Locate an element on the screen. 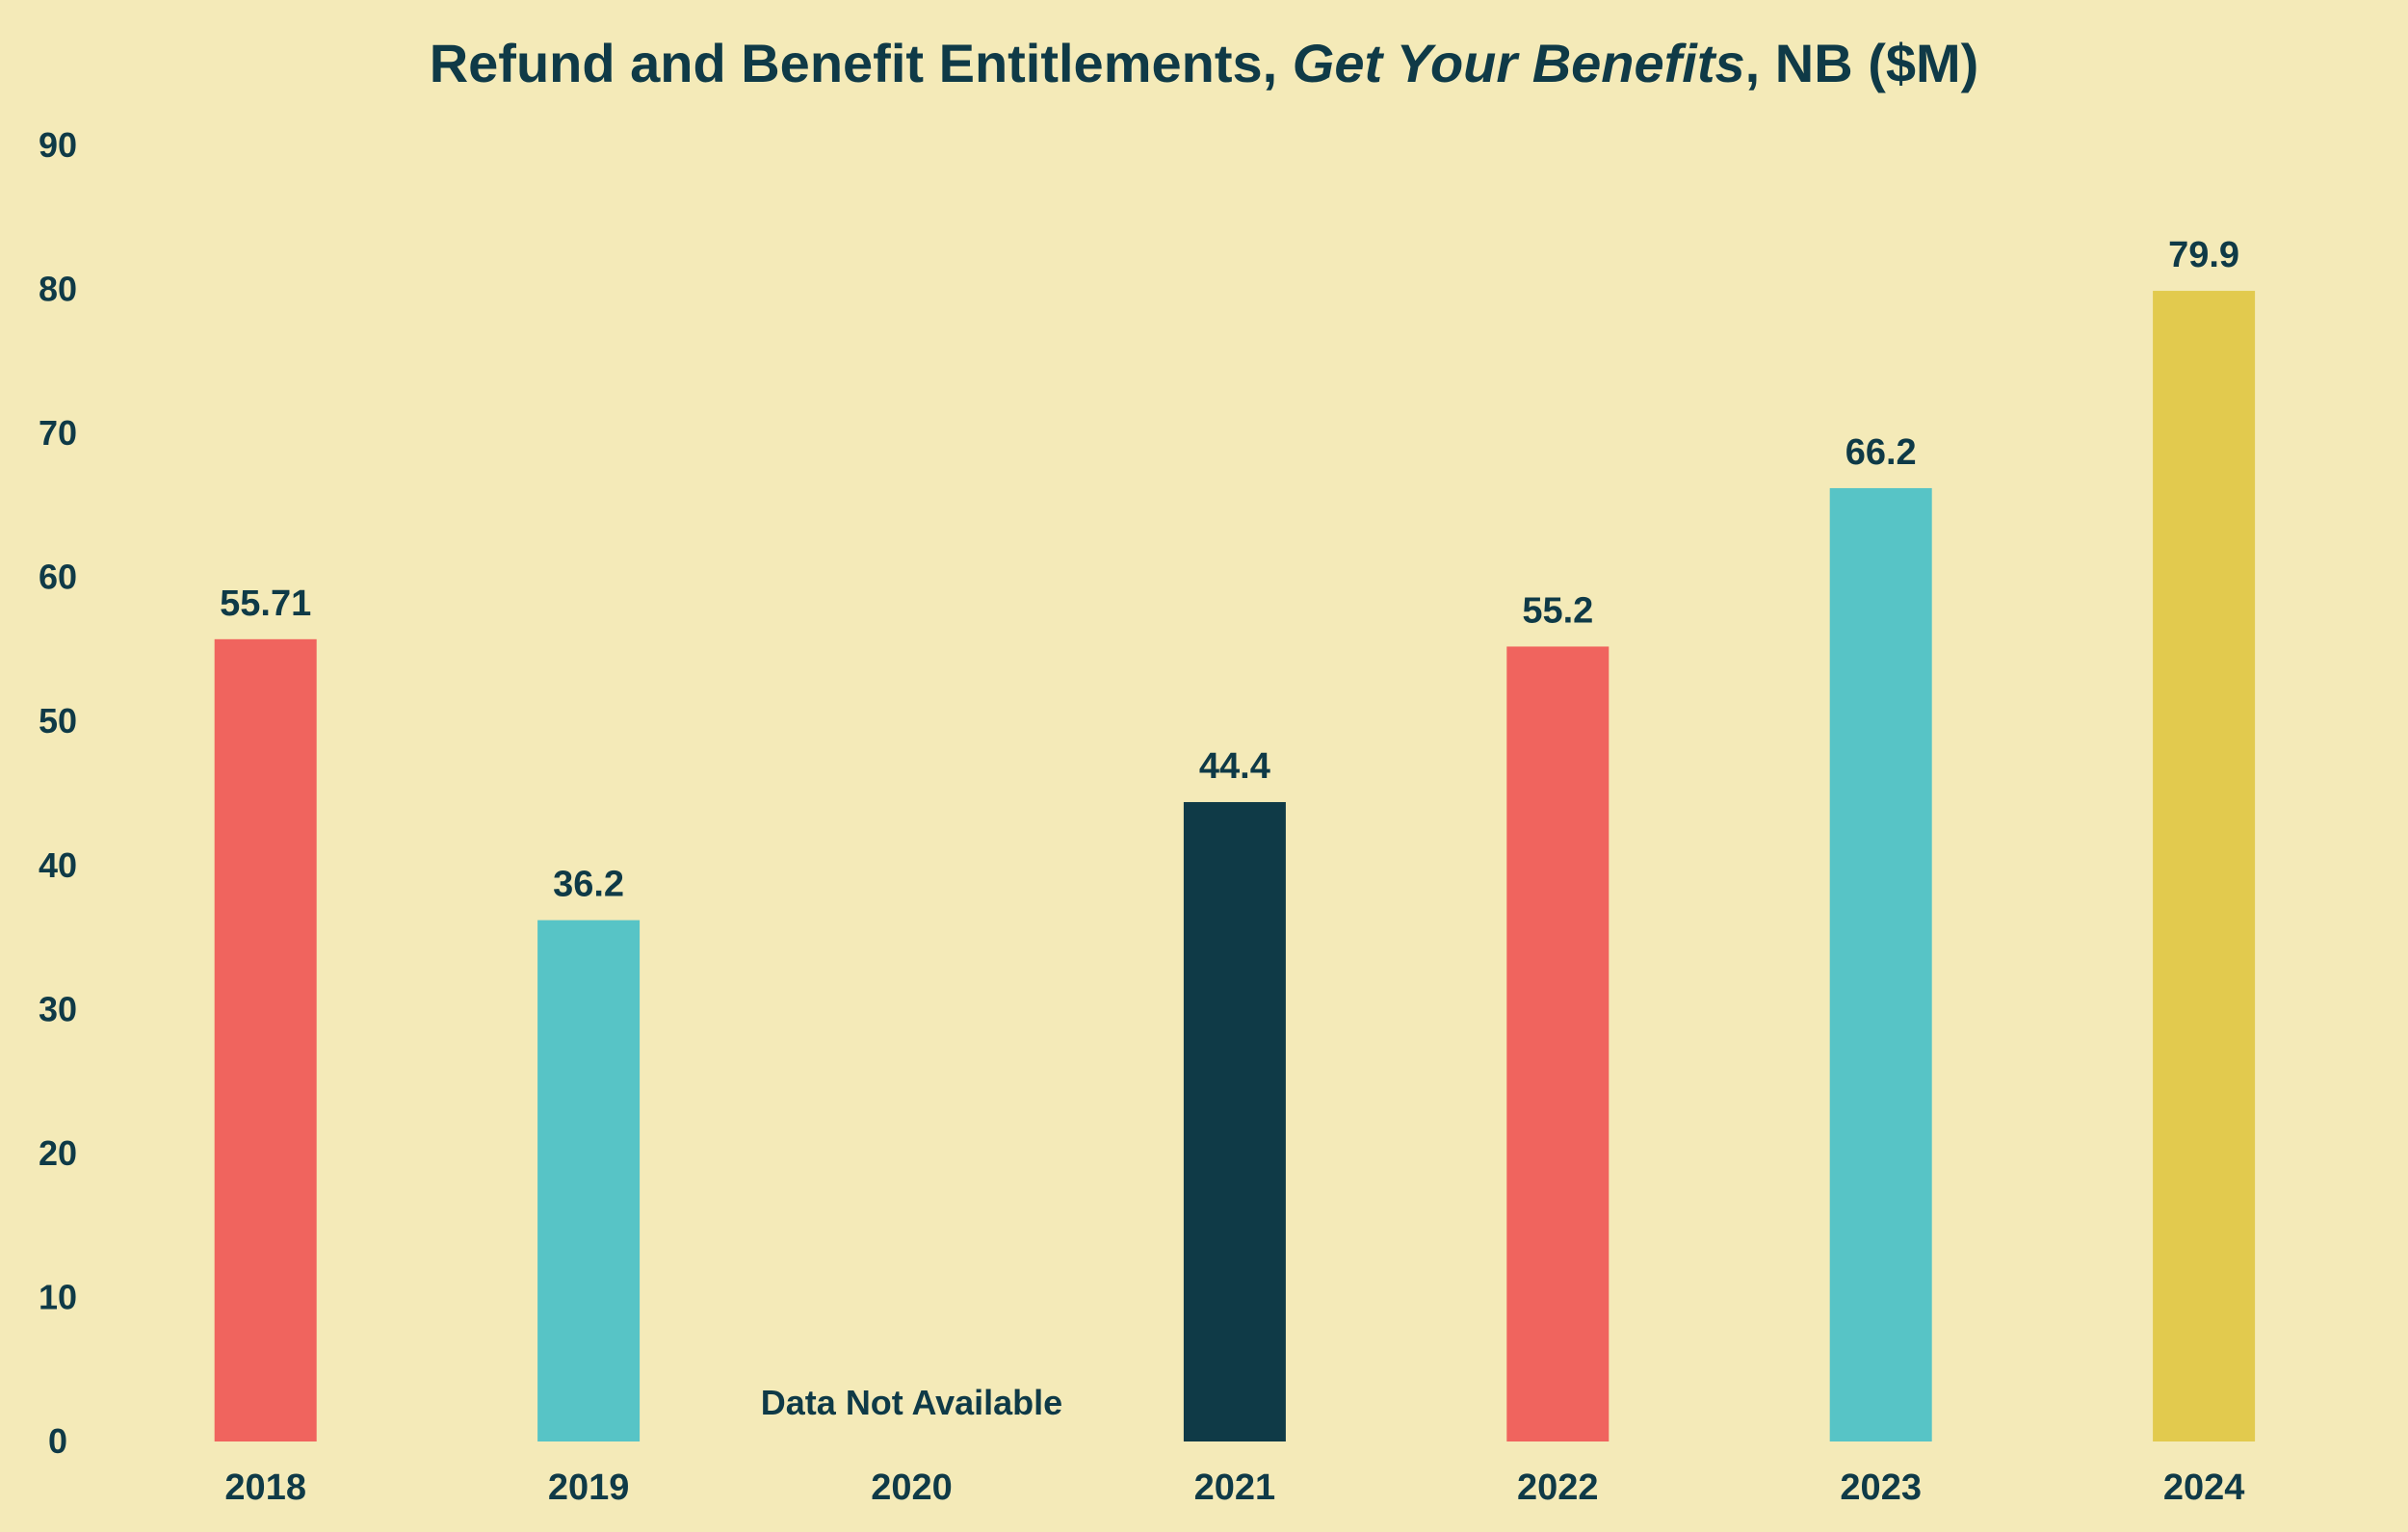 The image size is (2408, 1532). value-label-2023: 66.2 is located at coordinates (1881, 452).